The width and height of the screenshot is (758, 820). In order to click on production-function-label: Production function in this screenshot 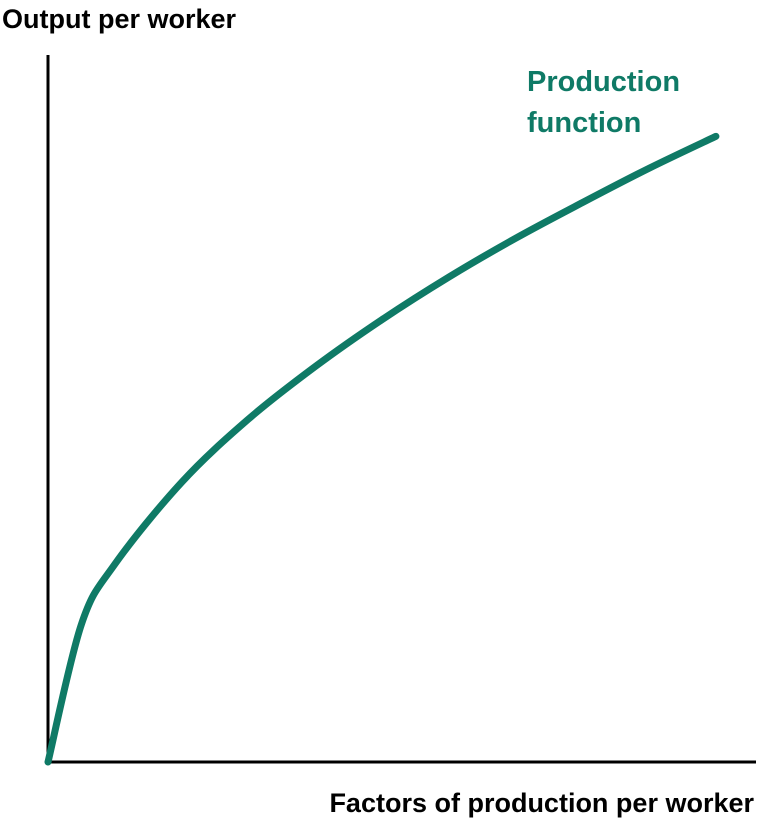, I will do `click(603, 102)`.